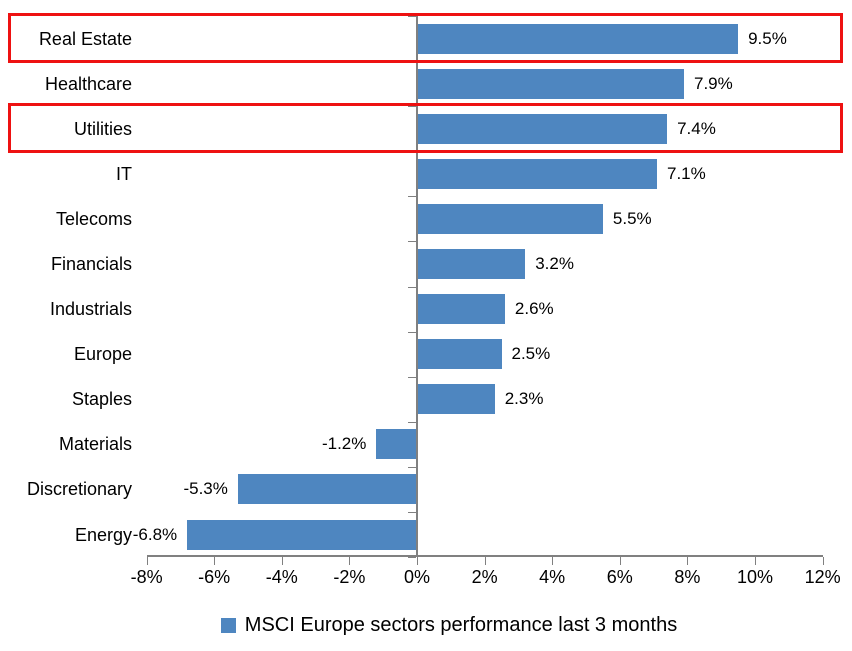 The width and height of the screenshot is (852, 651). Describe the element at coordinates (101, 399) in the screenshot. I see `category-label: Staples` at that location.